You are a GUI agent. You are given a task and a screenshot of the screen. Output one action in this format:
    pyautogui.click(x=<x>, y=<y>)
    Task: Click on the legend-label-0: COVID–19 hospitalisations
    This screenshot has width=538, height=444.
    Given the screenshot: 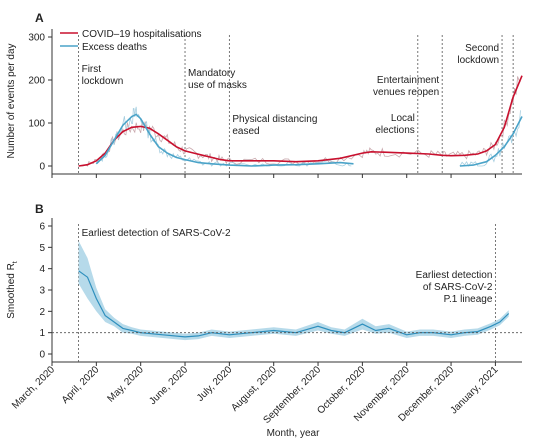 What is the action you would take?
    pyautogui.click(x=142, y=34)
    